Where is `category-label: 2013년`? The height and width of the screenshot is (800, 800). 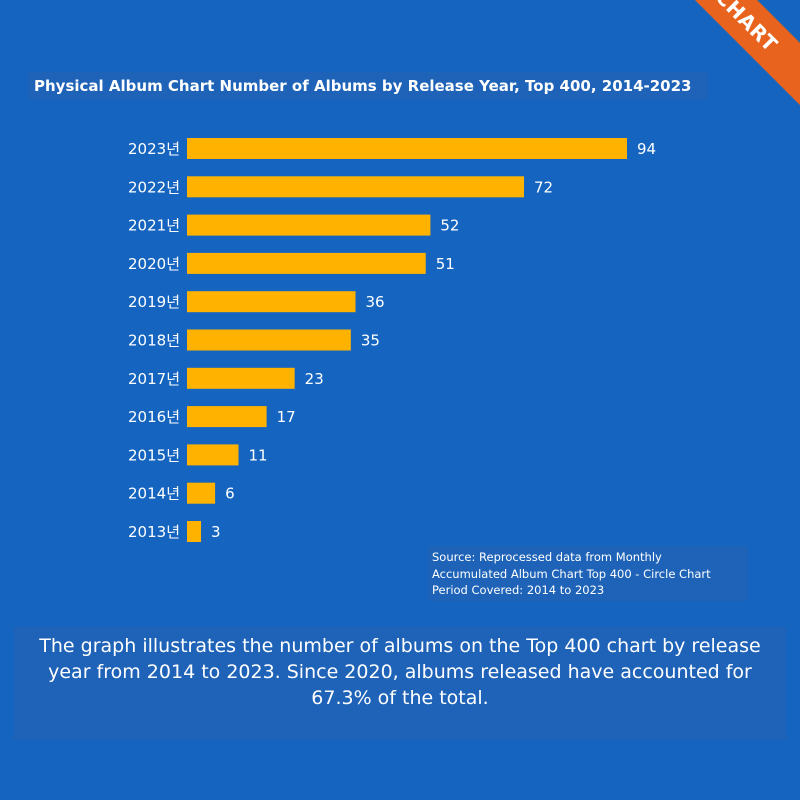 category-label: 2013년 is located at coordinates (154, 532).